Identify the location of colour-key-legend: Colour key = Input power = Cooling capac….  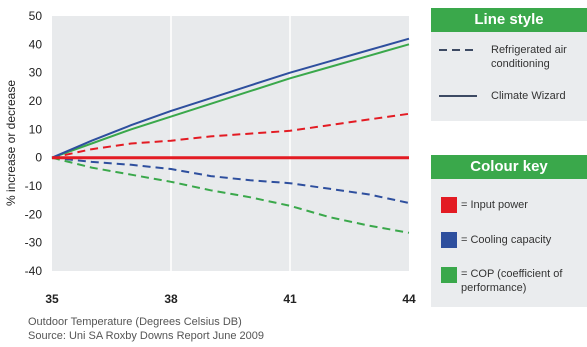
(509, 231).